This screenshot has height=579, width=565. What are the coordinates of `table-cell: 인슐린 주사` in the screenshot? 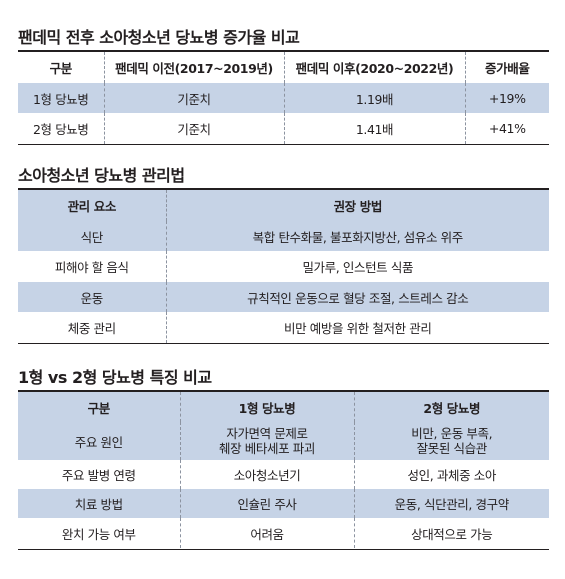 It's located at (266, 503).